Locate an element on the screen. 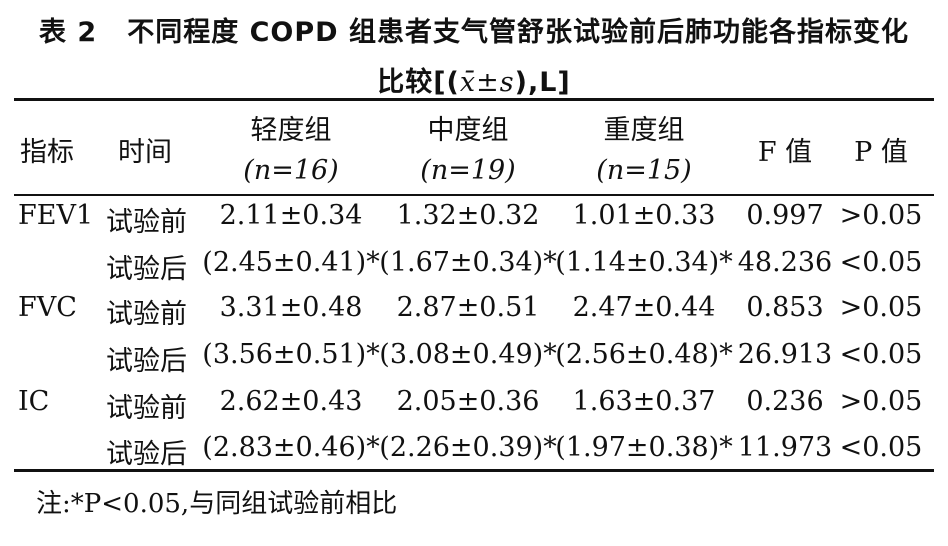 Image resolution: width=948 pixels, height=546 pixels. table-title: 表 2 不同程度 COPD 组患者支气管舒张试验前后肺功能各指标变化 is located at coordinates (474, 29).